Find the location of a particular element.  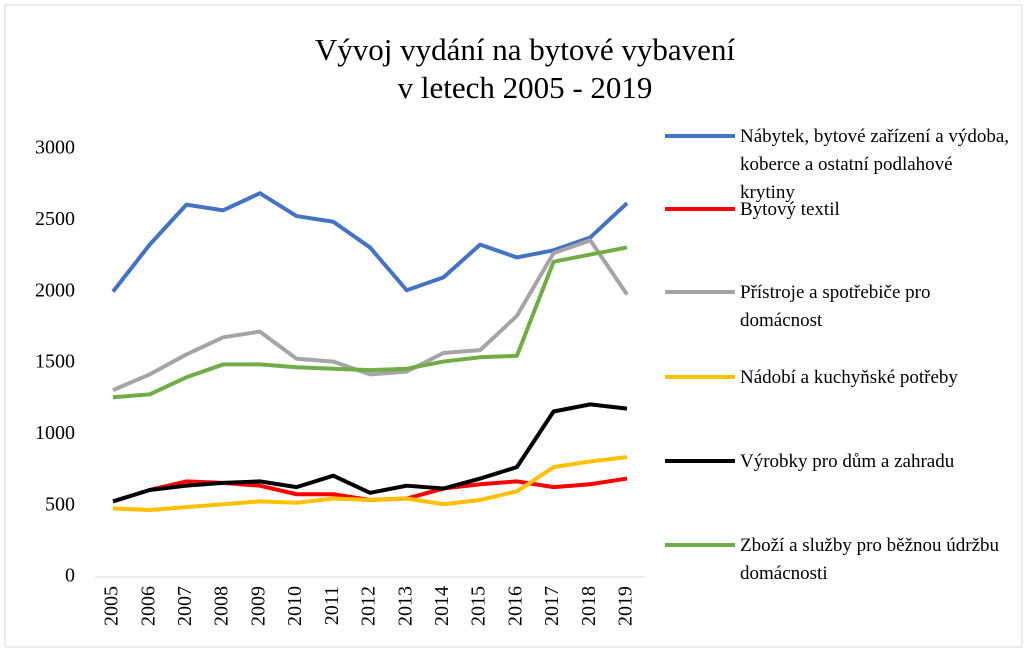

legend-item: Výrobky pro dům a zahradu is located at coordinates (840, 462).